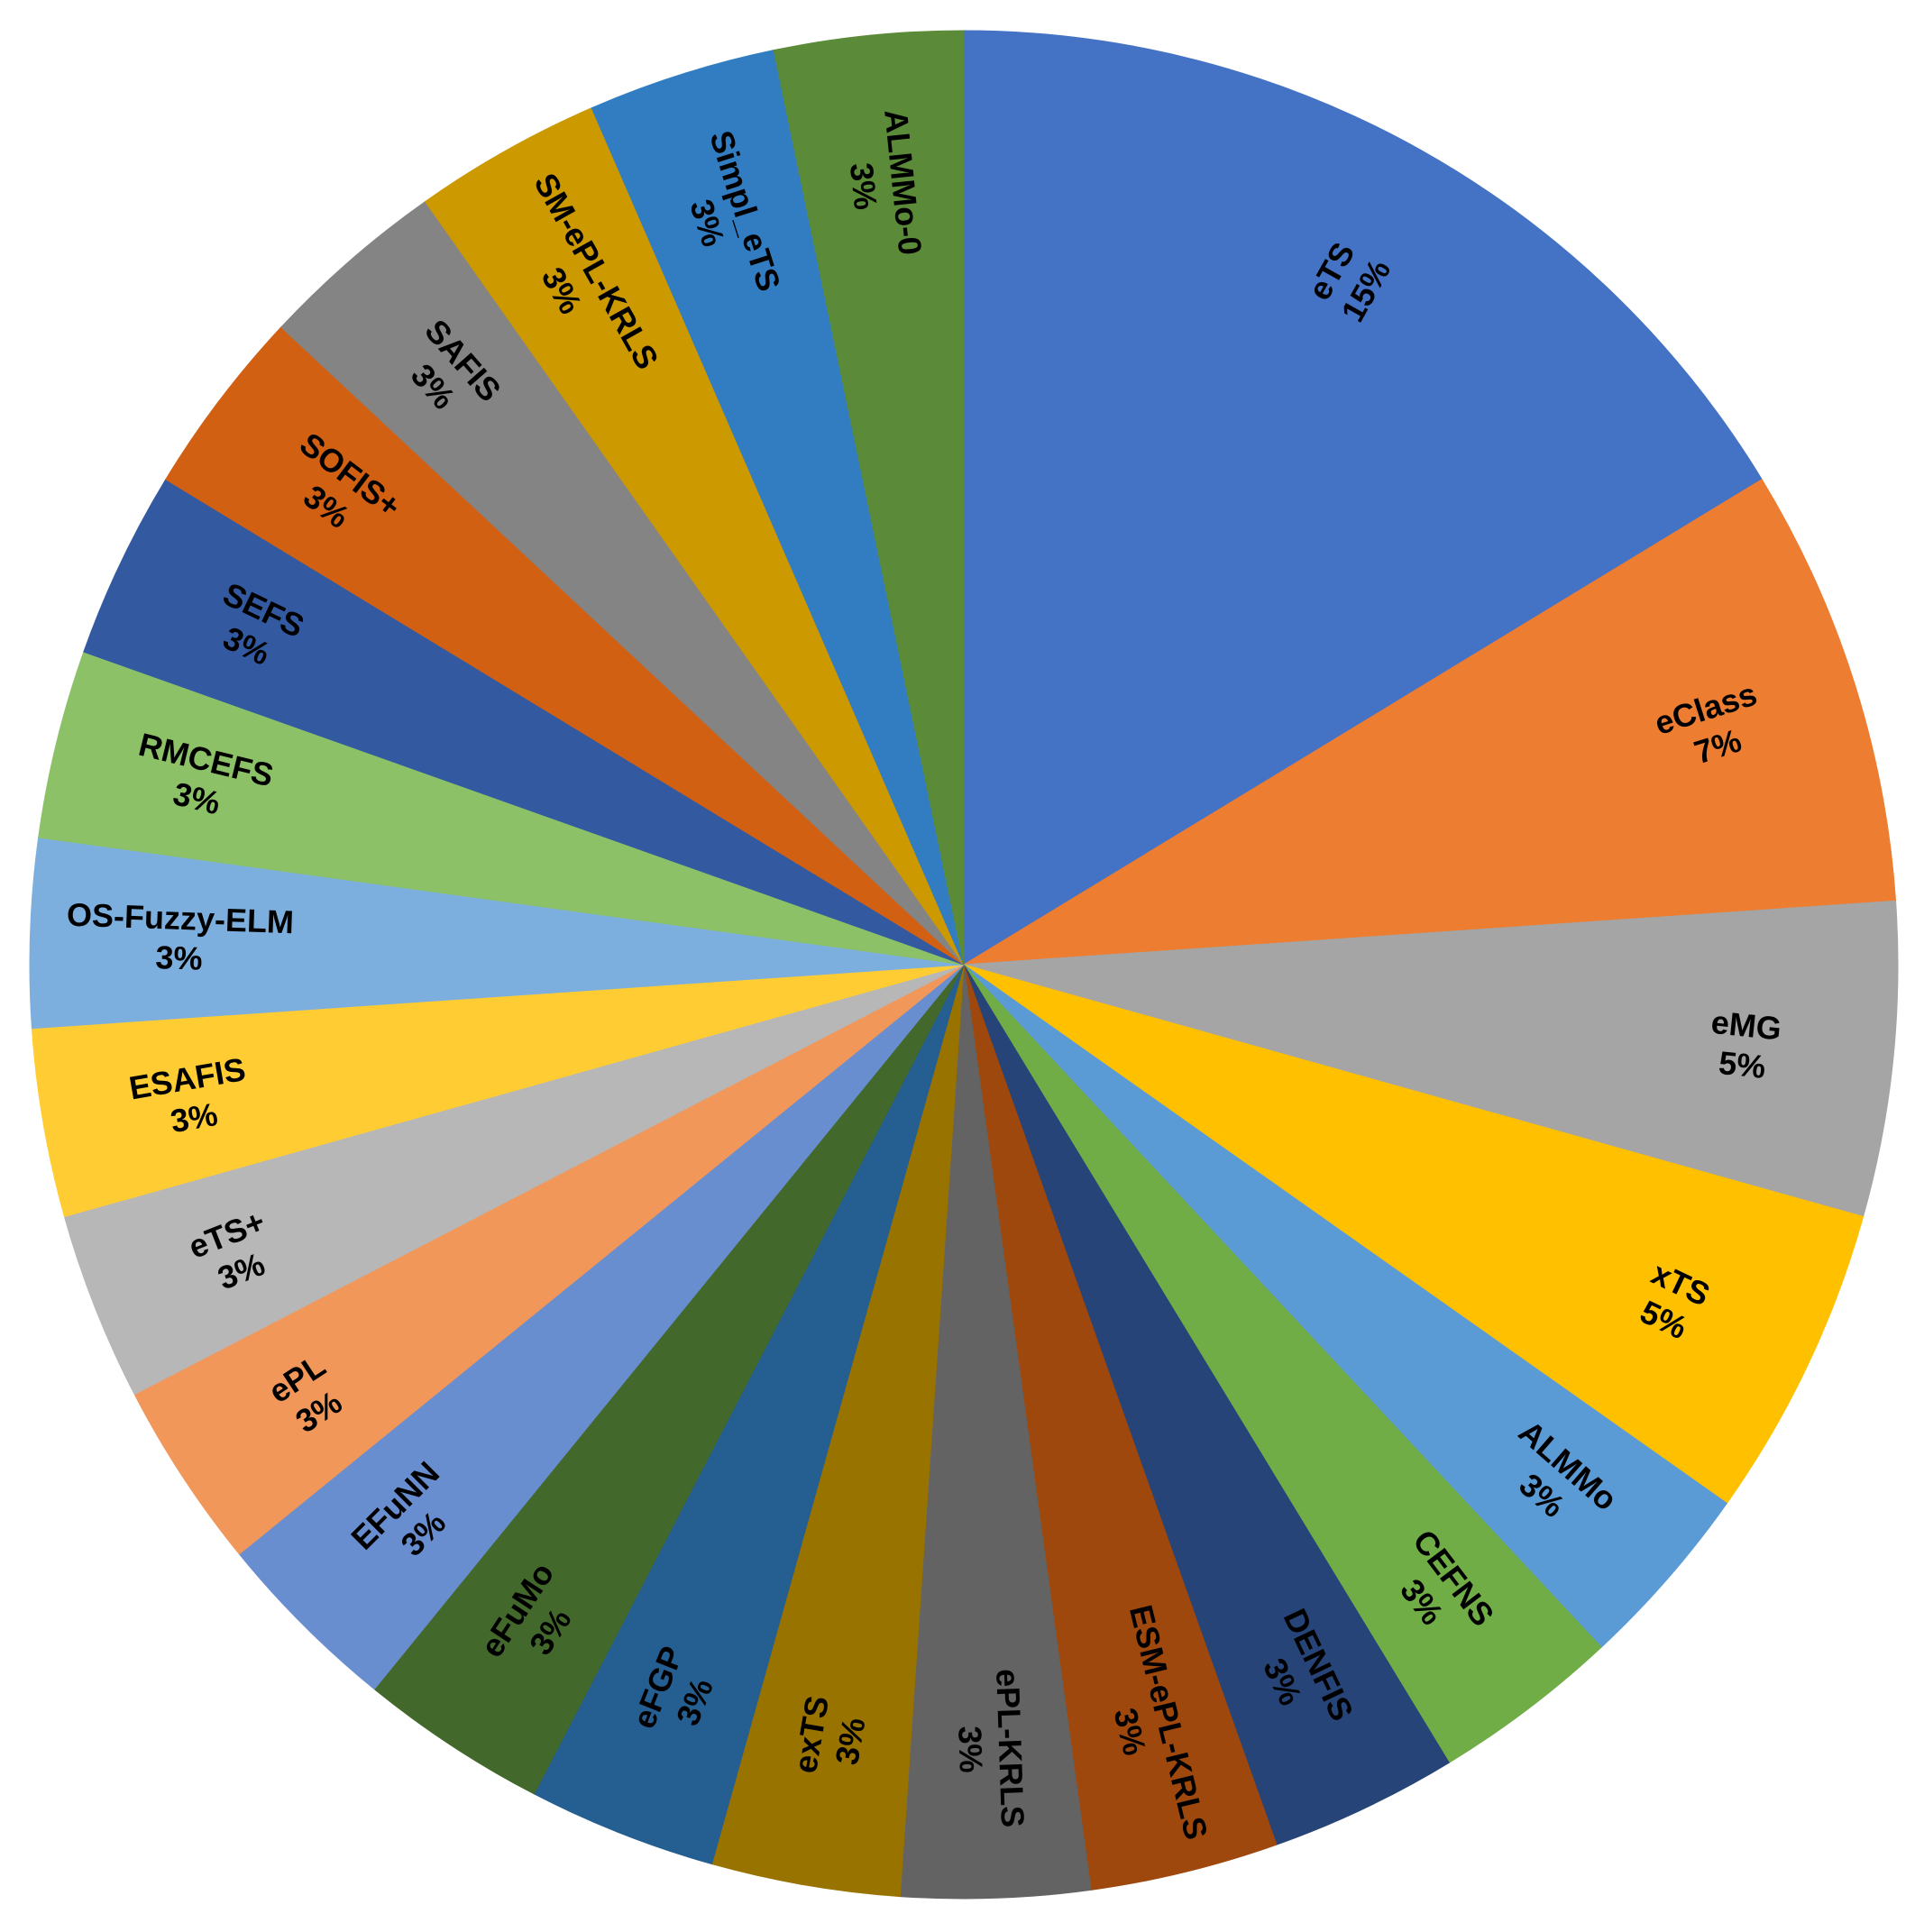  I want to click on pie-slice-emg, so click(1431, 1059).